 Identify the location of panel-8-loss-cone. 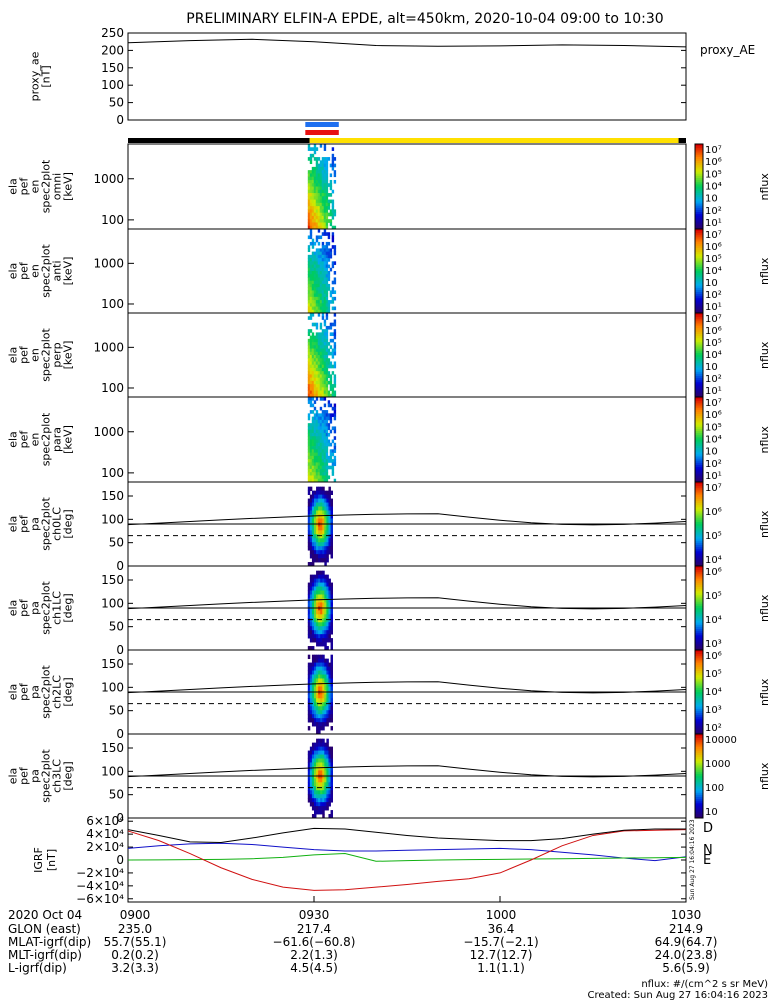
(407, 771).